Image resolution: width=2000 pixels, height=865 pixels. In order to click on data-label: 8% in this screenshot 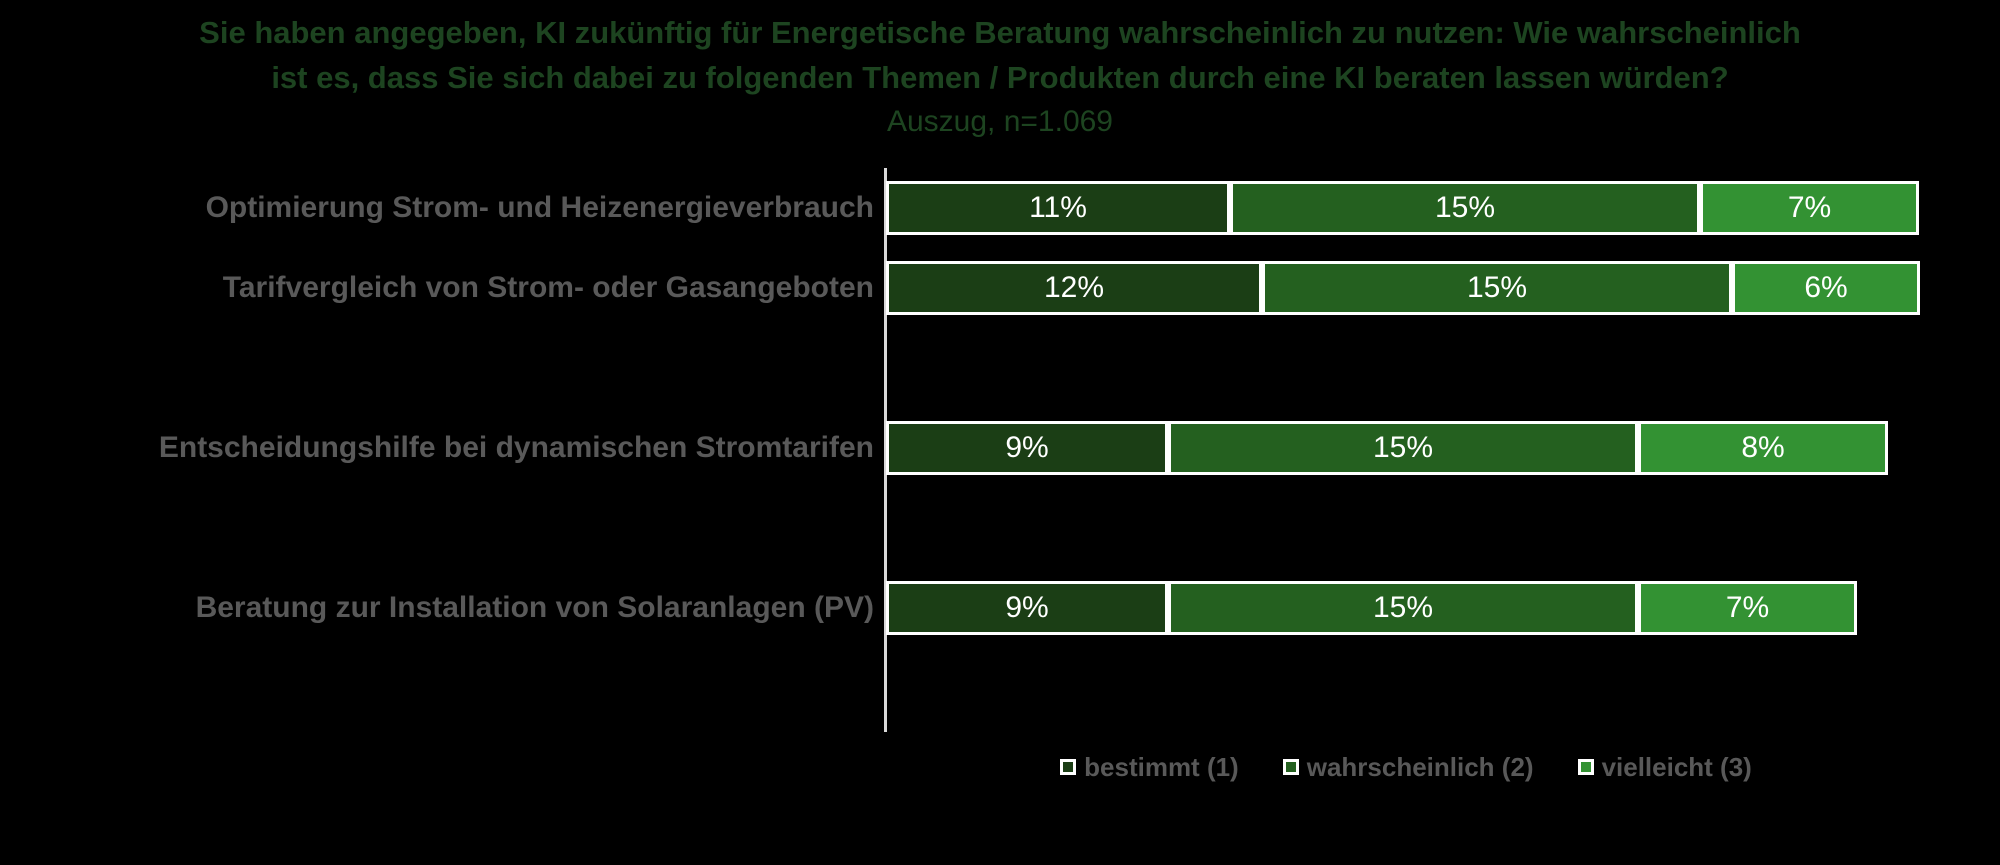, I will do `click(1763, 447)`.